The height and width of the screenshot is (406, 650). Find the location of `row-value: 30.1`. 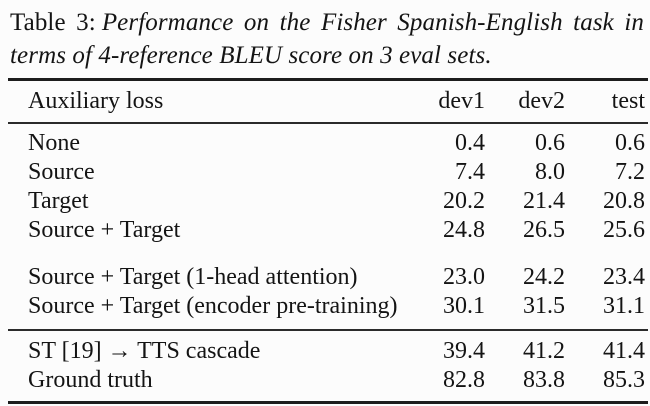

row-value: 30.1 is located at coordinates (464, 306).